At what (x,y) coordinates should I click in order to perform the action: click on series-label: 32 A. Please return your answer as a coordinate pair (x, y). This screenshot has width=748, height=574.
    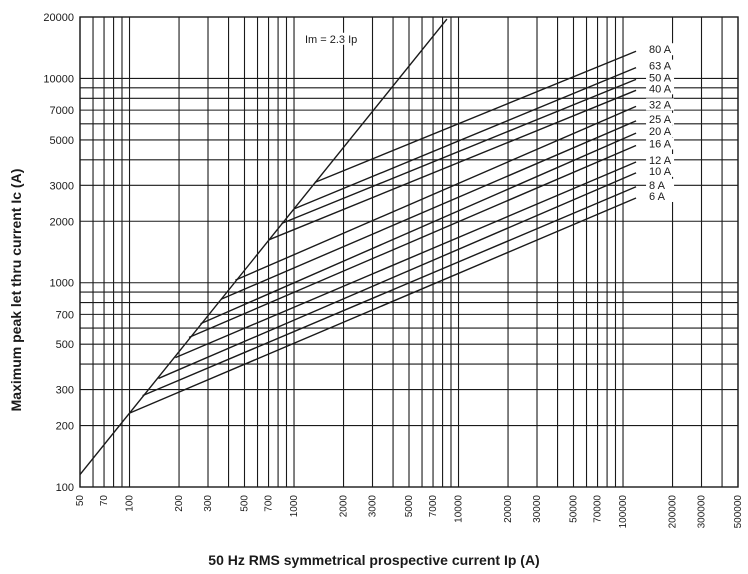
    Looking at the image, I should click on (660, 105).